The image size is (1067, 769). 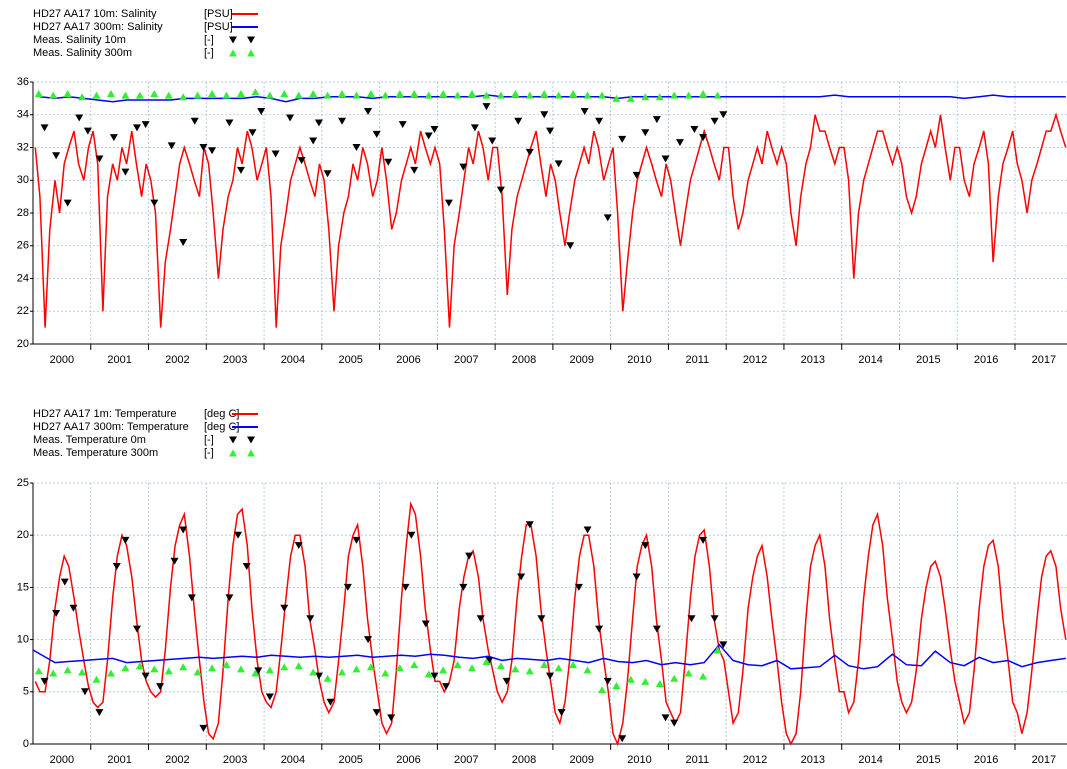 I want to click on x-tick-label: 2002, so click(x=177, y=760).